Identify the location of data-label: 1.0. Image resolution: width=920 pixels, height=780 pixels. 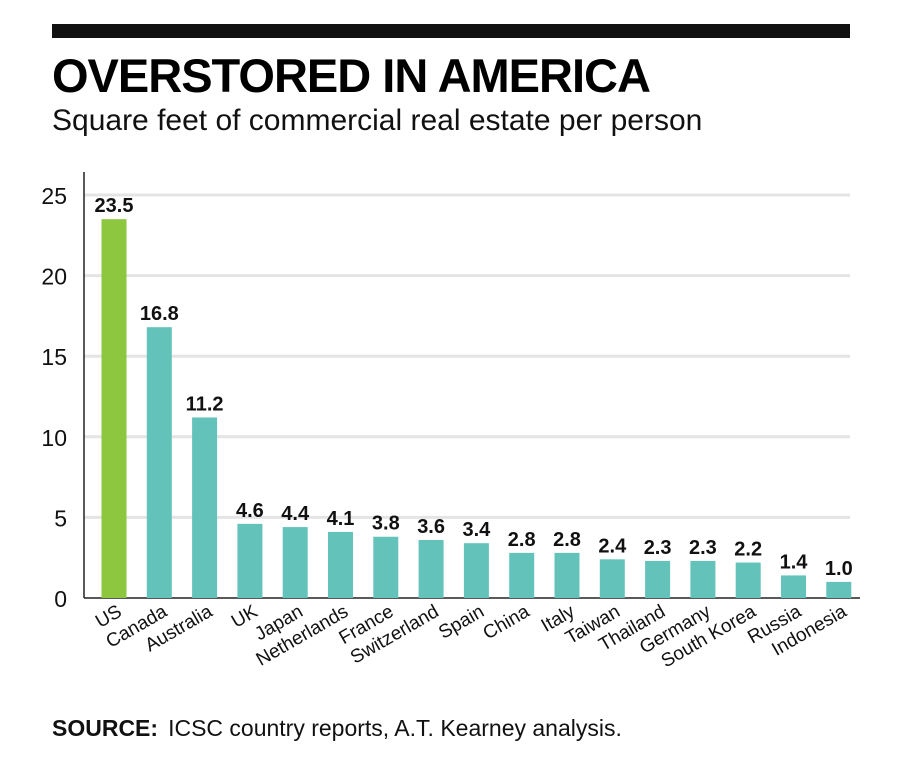
(839, 569).